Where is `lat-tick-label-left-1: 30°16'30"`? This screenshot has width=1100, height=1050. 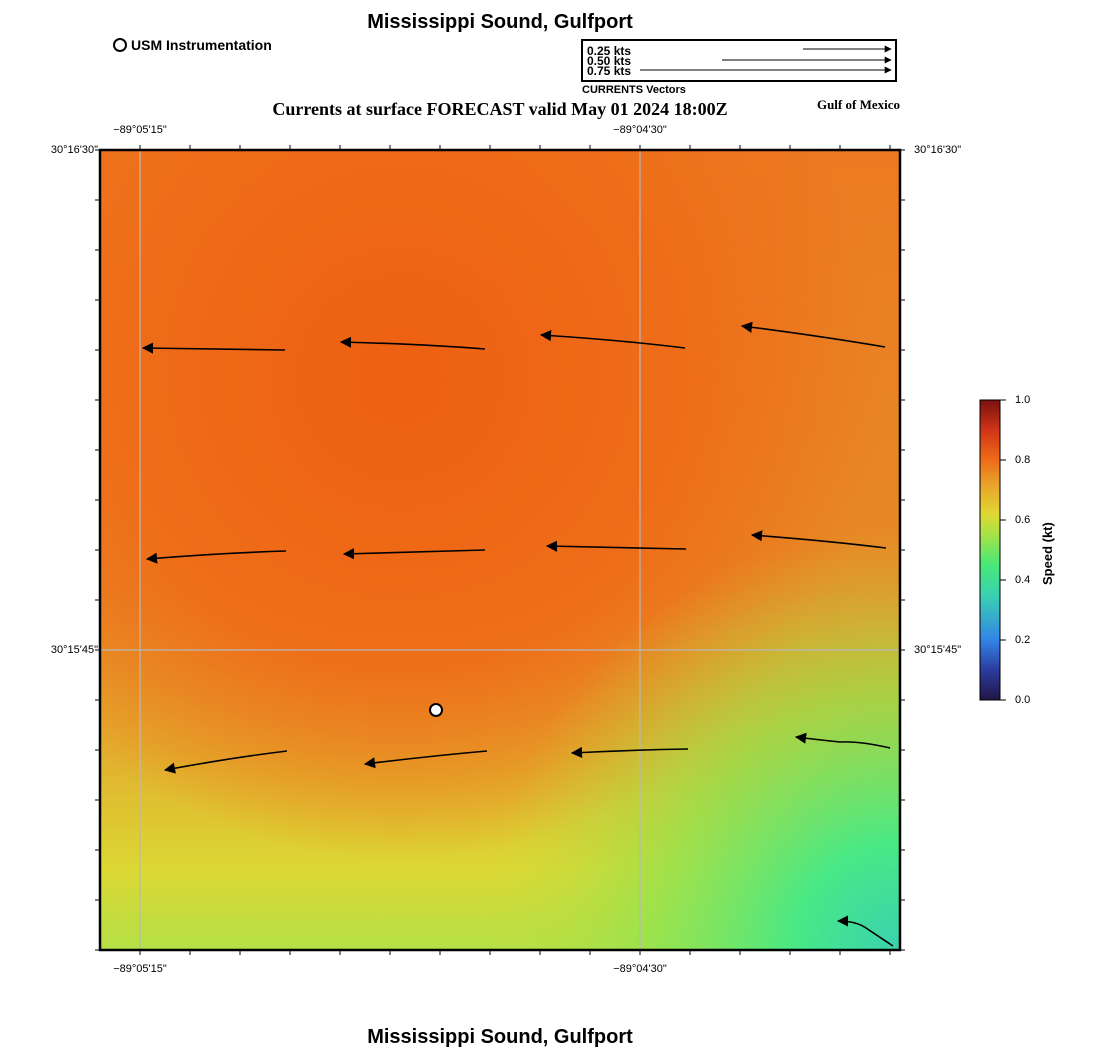
lat-tick-label-left-1: 30°16'30" is located at coordinates (74, 150).